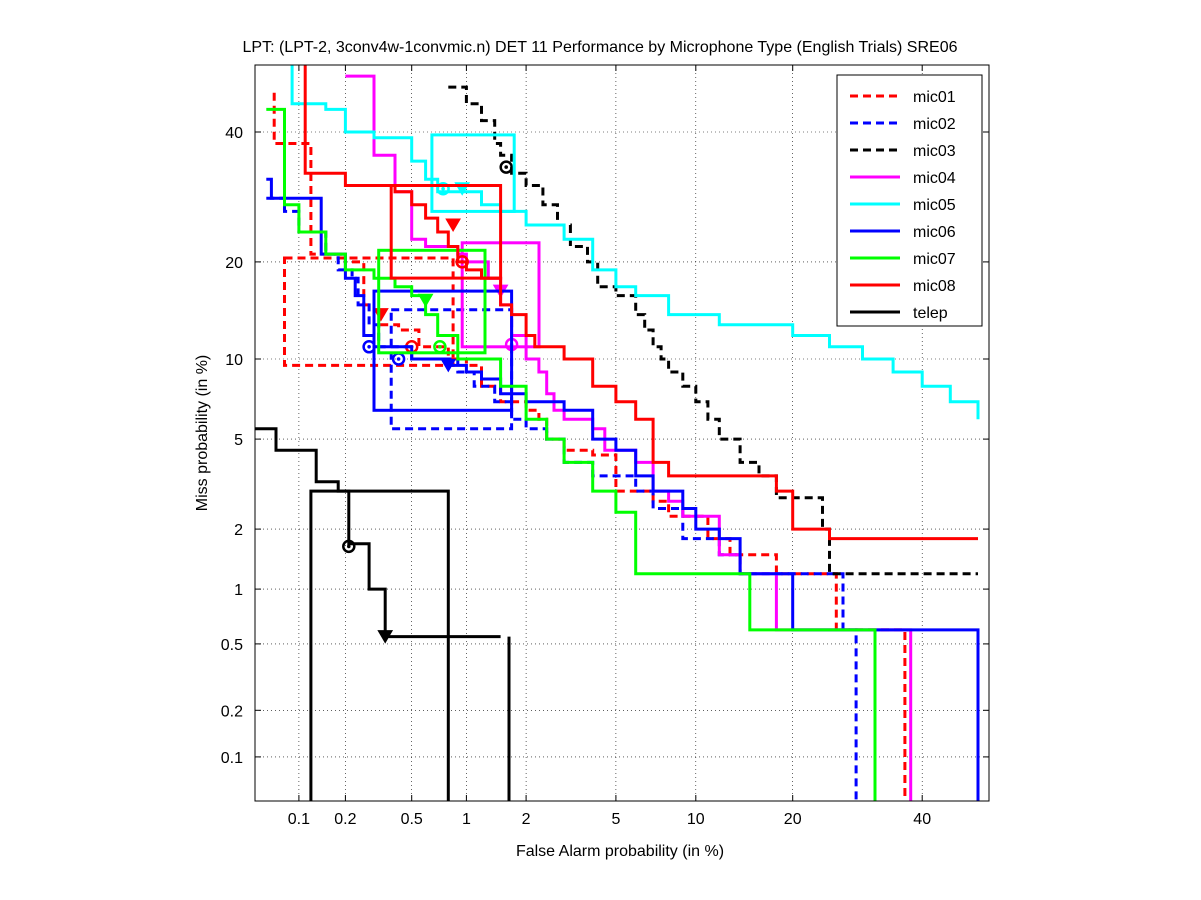 Image resolution: width=1201 pixels, height=900 pixels. I want to click on legend-label-telep: telep, so click(930, 313).